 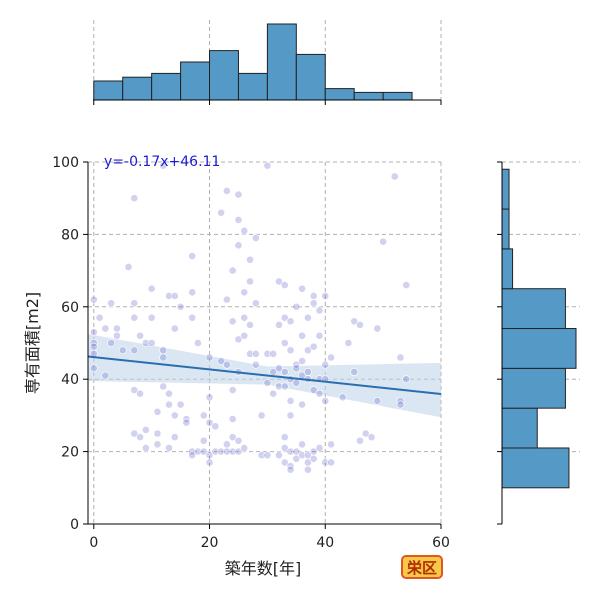 I want to click on y-tick-label: 40, so click(x=70, y=380).